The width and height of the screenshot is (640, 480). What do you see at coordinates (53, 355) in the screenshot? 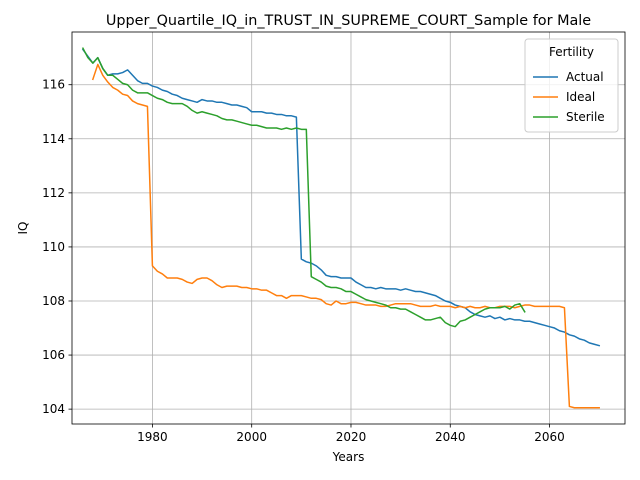
I see `y-tick-label: 106` at bounding box center [53, 355].